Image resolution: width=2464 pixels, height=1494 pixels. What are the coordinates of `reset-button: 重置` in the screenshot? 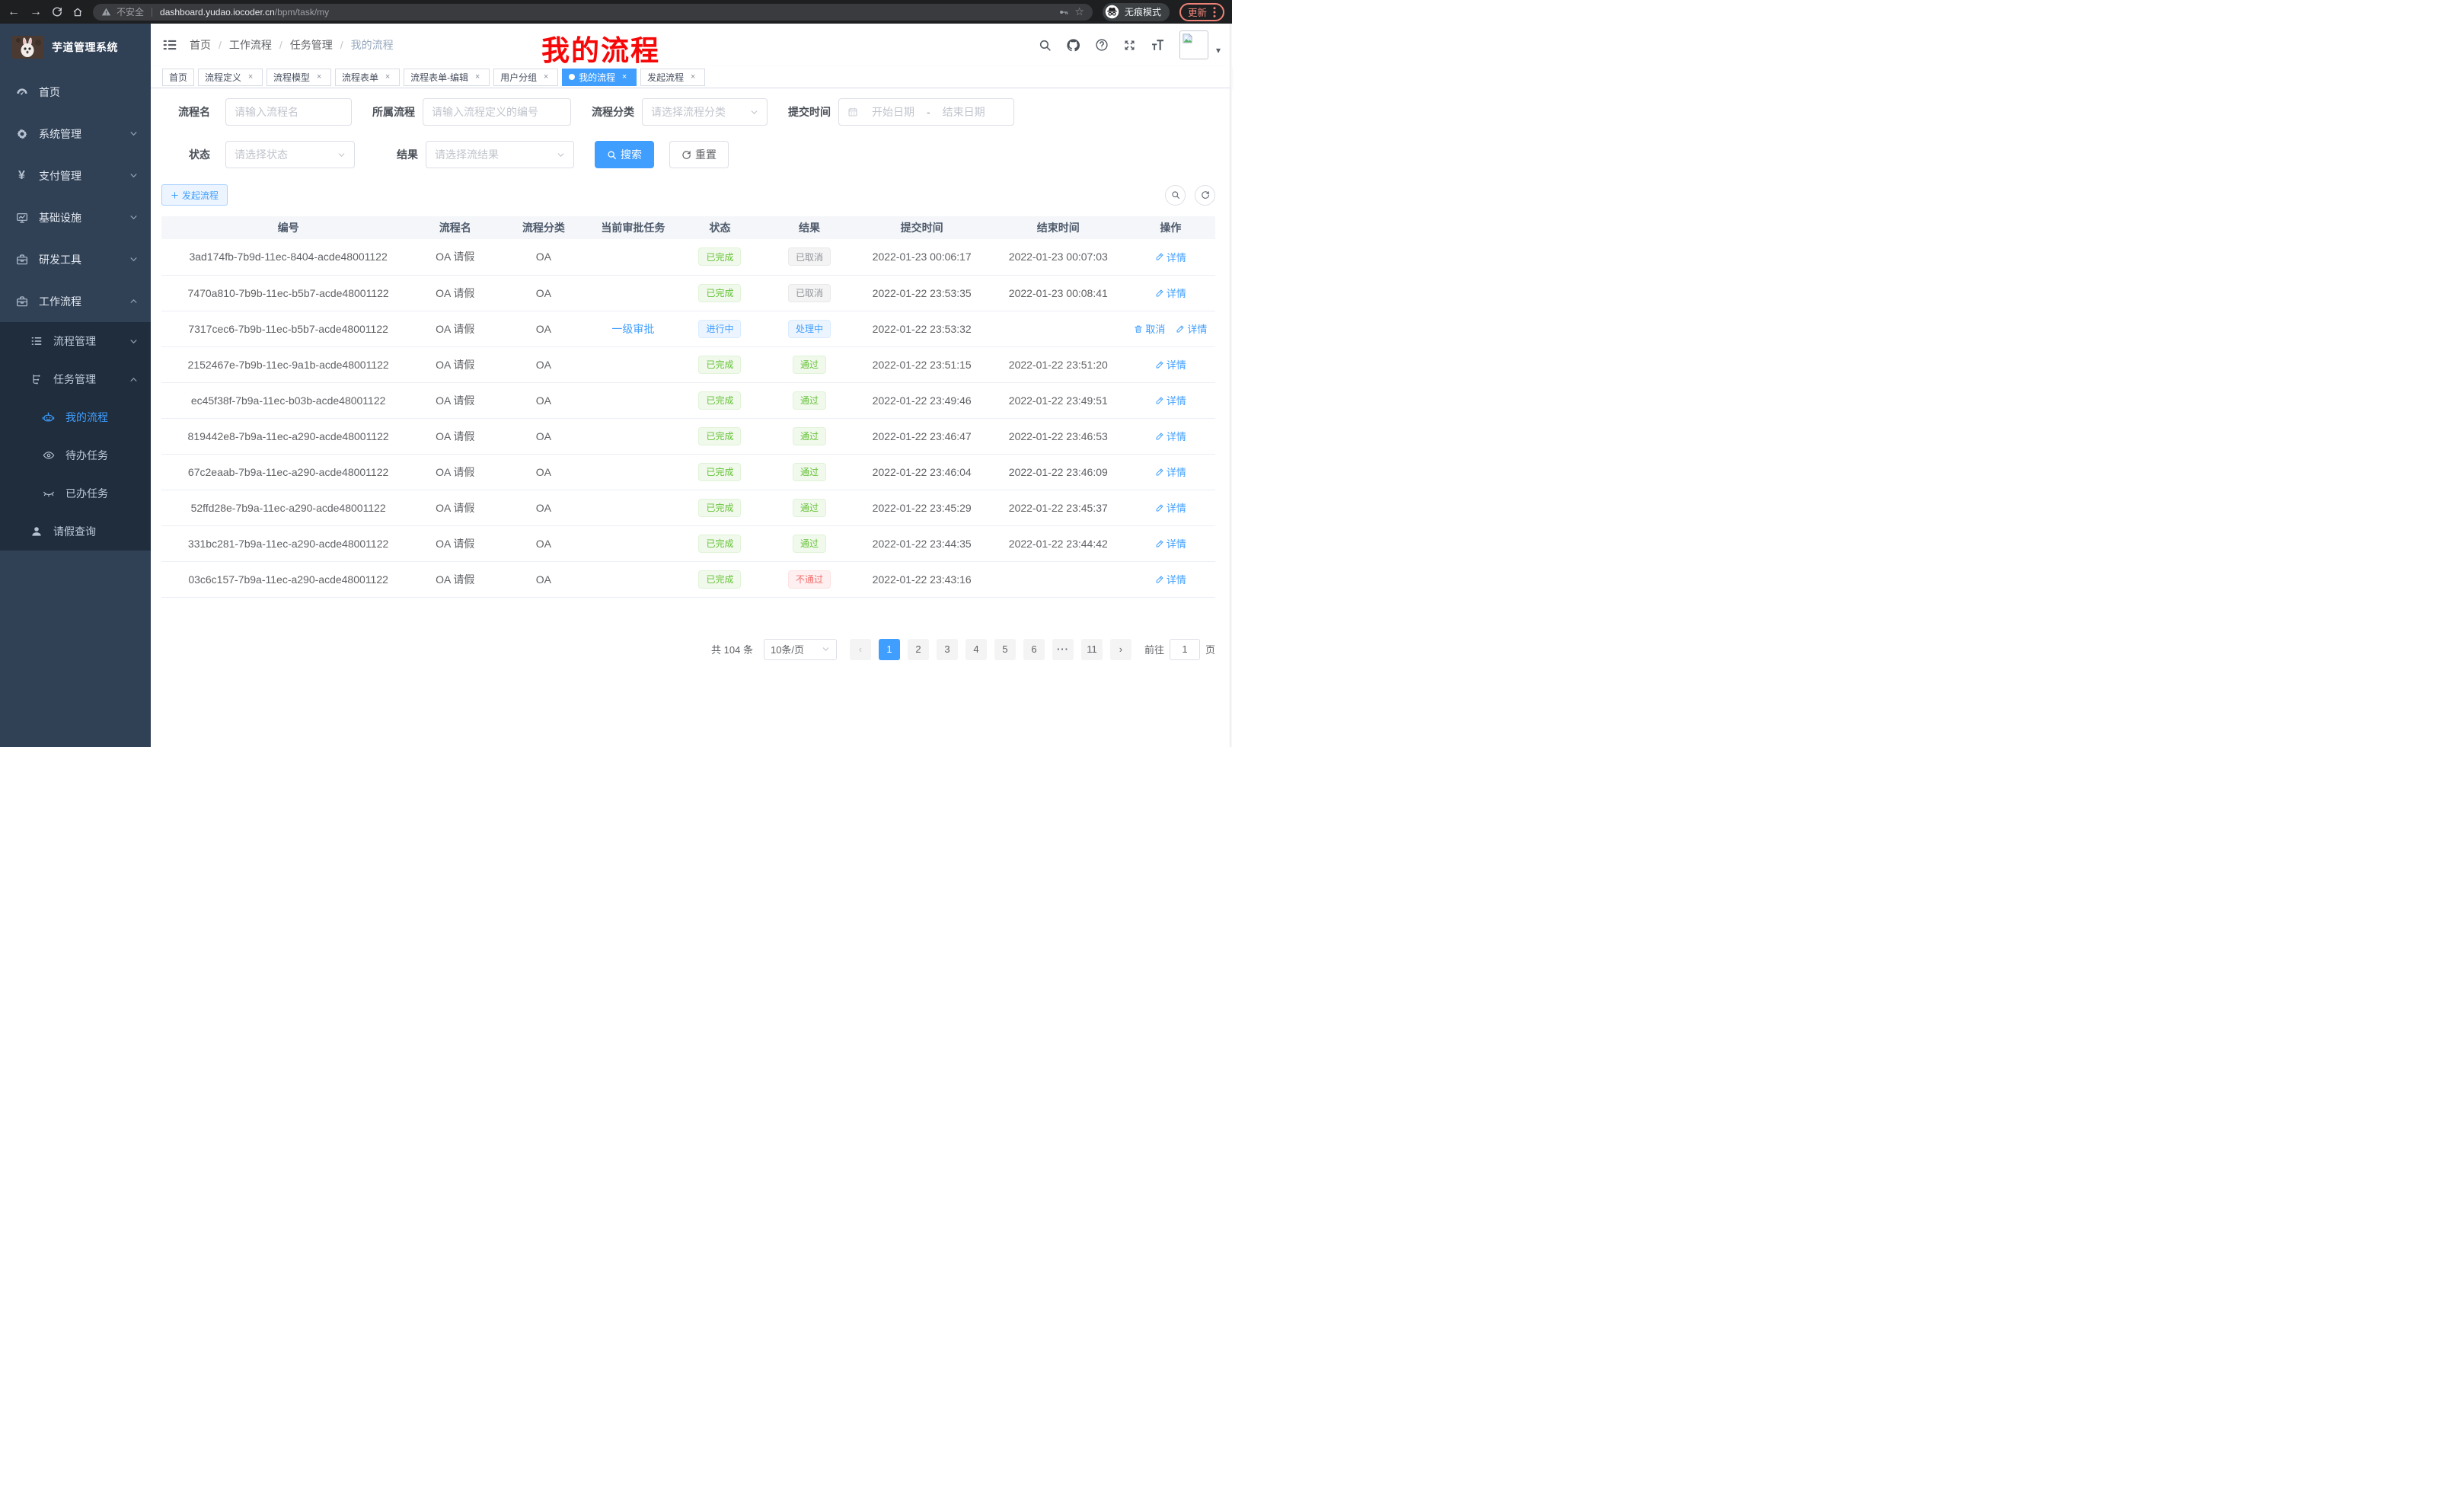 It's located at (699, 154).